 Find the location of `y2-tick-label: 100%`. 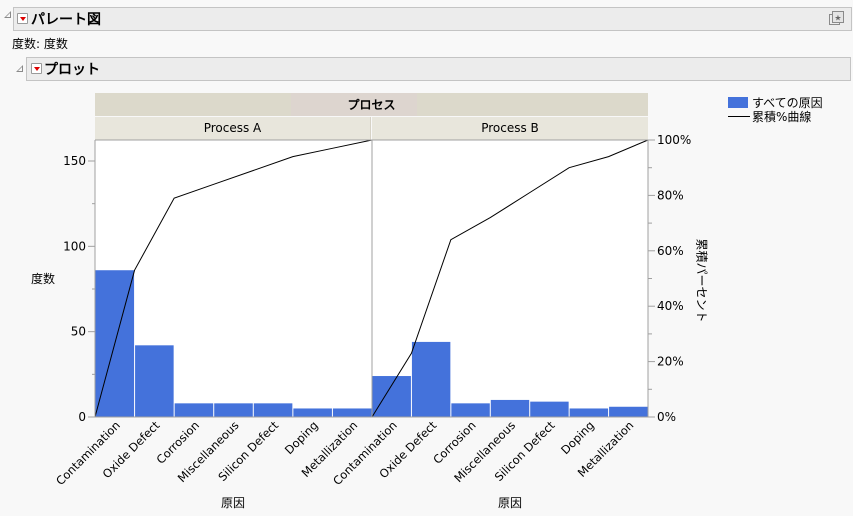

y2-tick-label: 100% is located at coordinates (674, 140).